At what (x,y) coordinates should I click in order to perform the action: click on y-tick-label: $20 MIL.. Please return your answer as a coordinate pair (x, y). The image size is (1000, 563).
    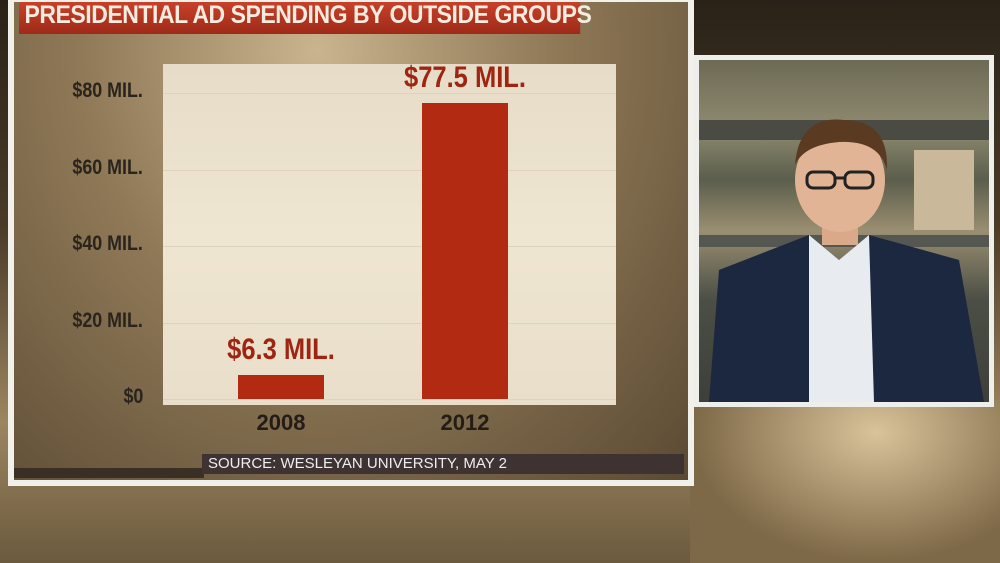
    Looking at the image, I should click on (107, 320).